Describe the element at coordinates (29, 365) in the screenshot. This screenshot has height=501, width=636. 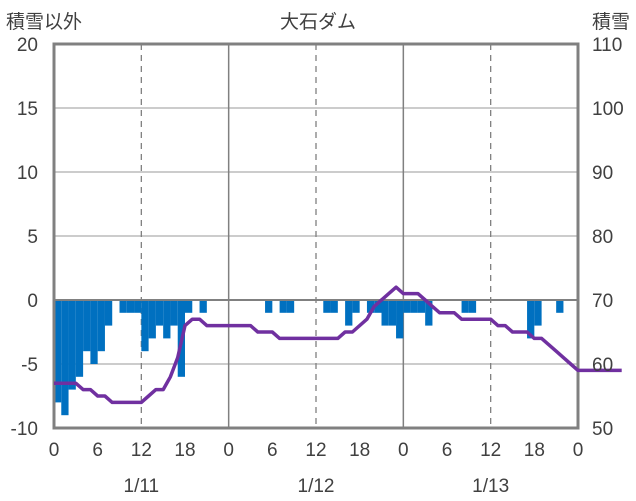
I see `left-tick-label: -5` at that location.